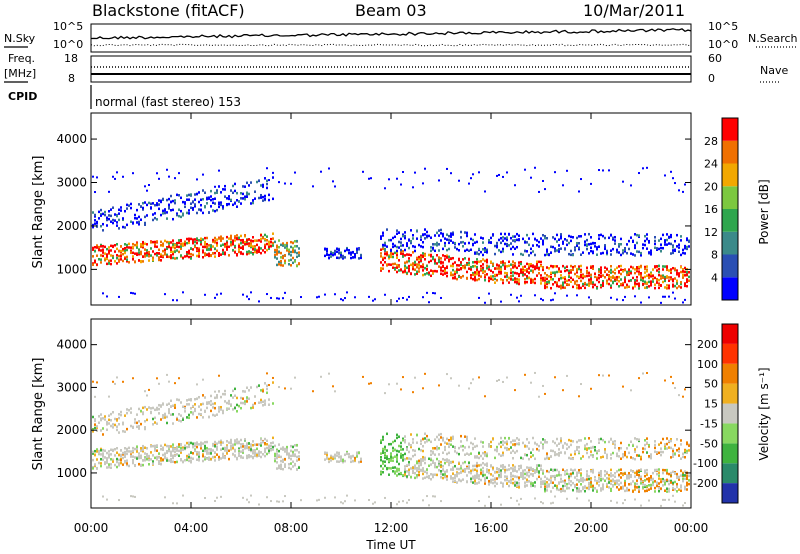  I want to click on freq-unit: [MHz], so click(20, 73).